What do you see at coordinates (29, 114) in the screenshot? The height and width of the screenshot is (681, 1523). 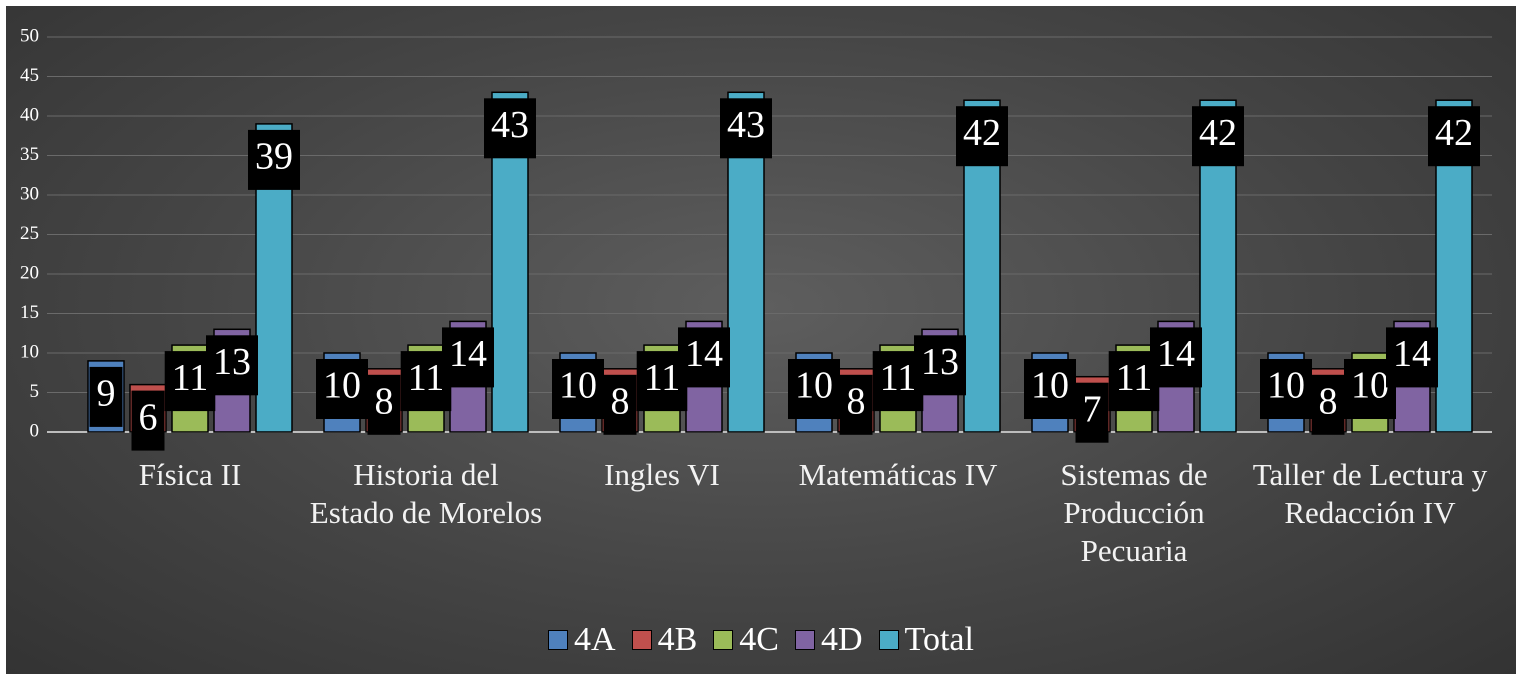 I see `y-tick-label: 40` at bounding box center [29, 114].